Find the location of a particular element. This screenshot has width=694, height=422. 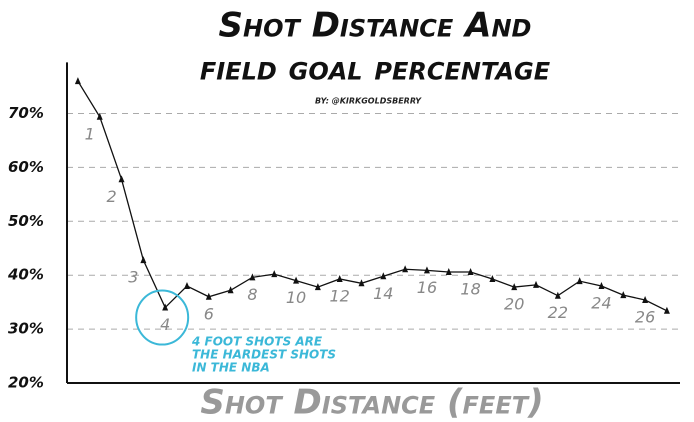

y-tick-label: 40% is located at coordinates (25, 275).